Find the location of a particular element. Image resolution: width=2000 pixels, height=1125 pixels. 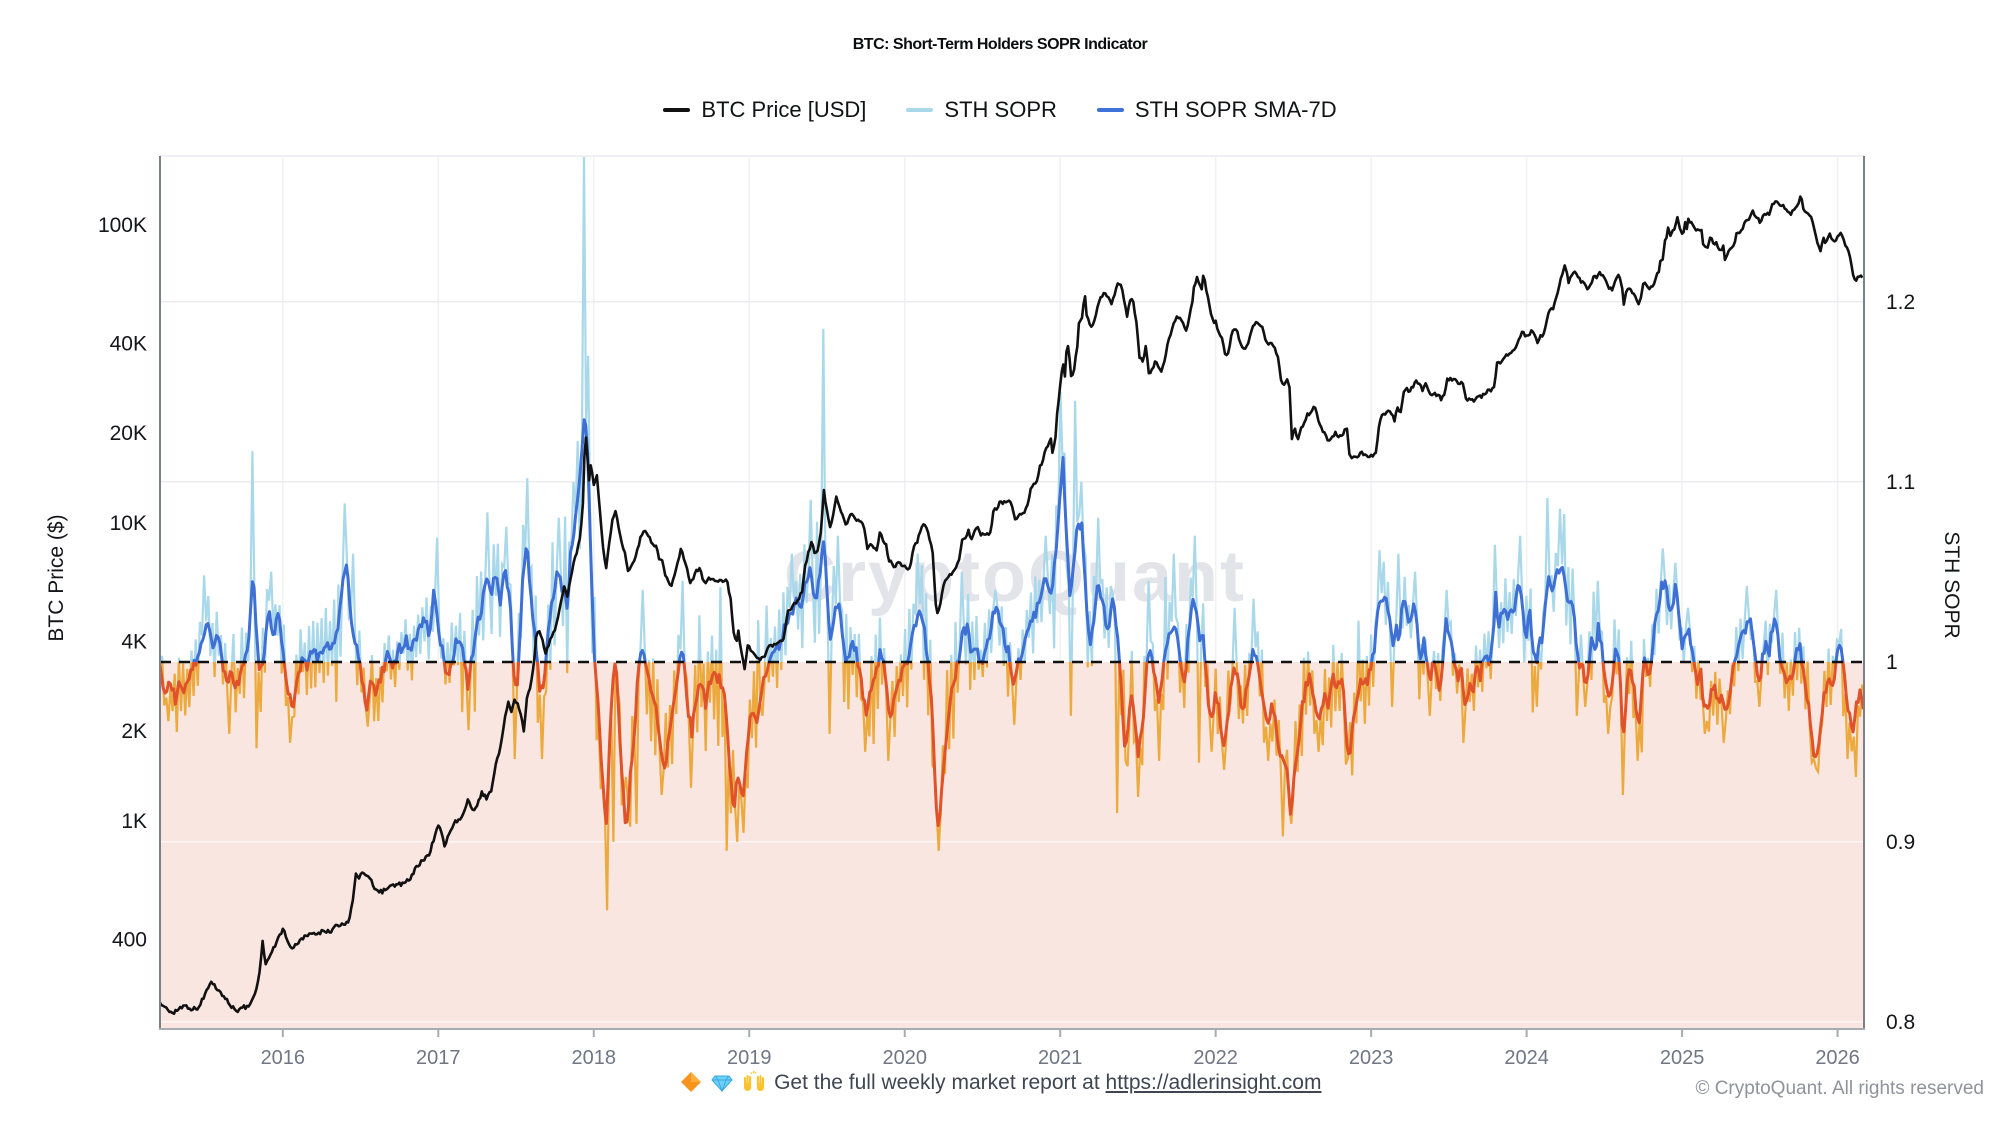

price-tick-label: 2K is located at coordinates (134, 731).